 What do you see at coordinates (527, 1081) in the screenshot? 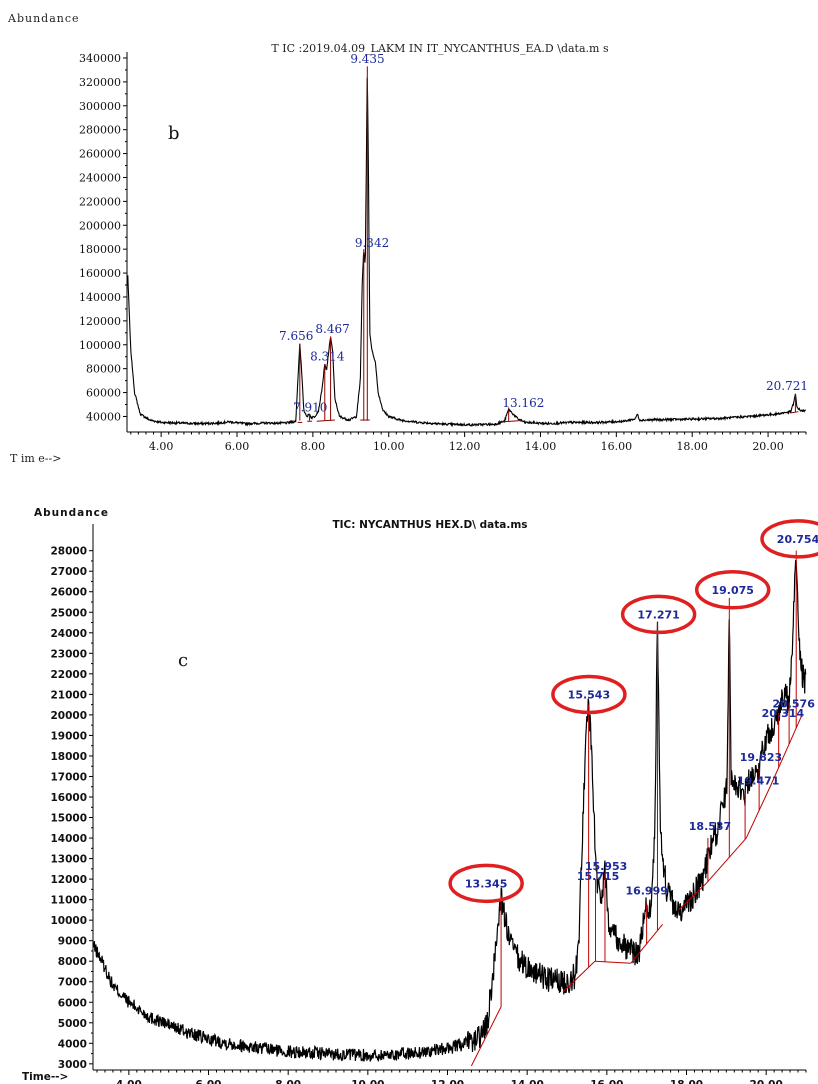
I see `x-tick-label: 14.00` at bounding box center [527, 1081].